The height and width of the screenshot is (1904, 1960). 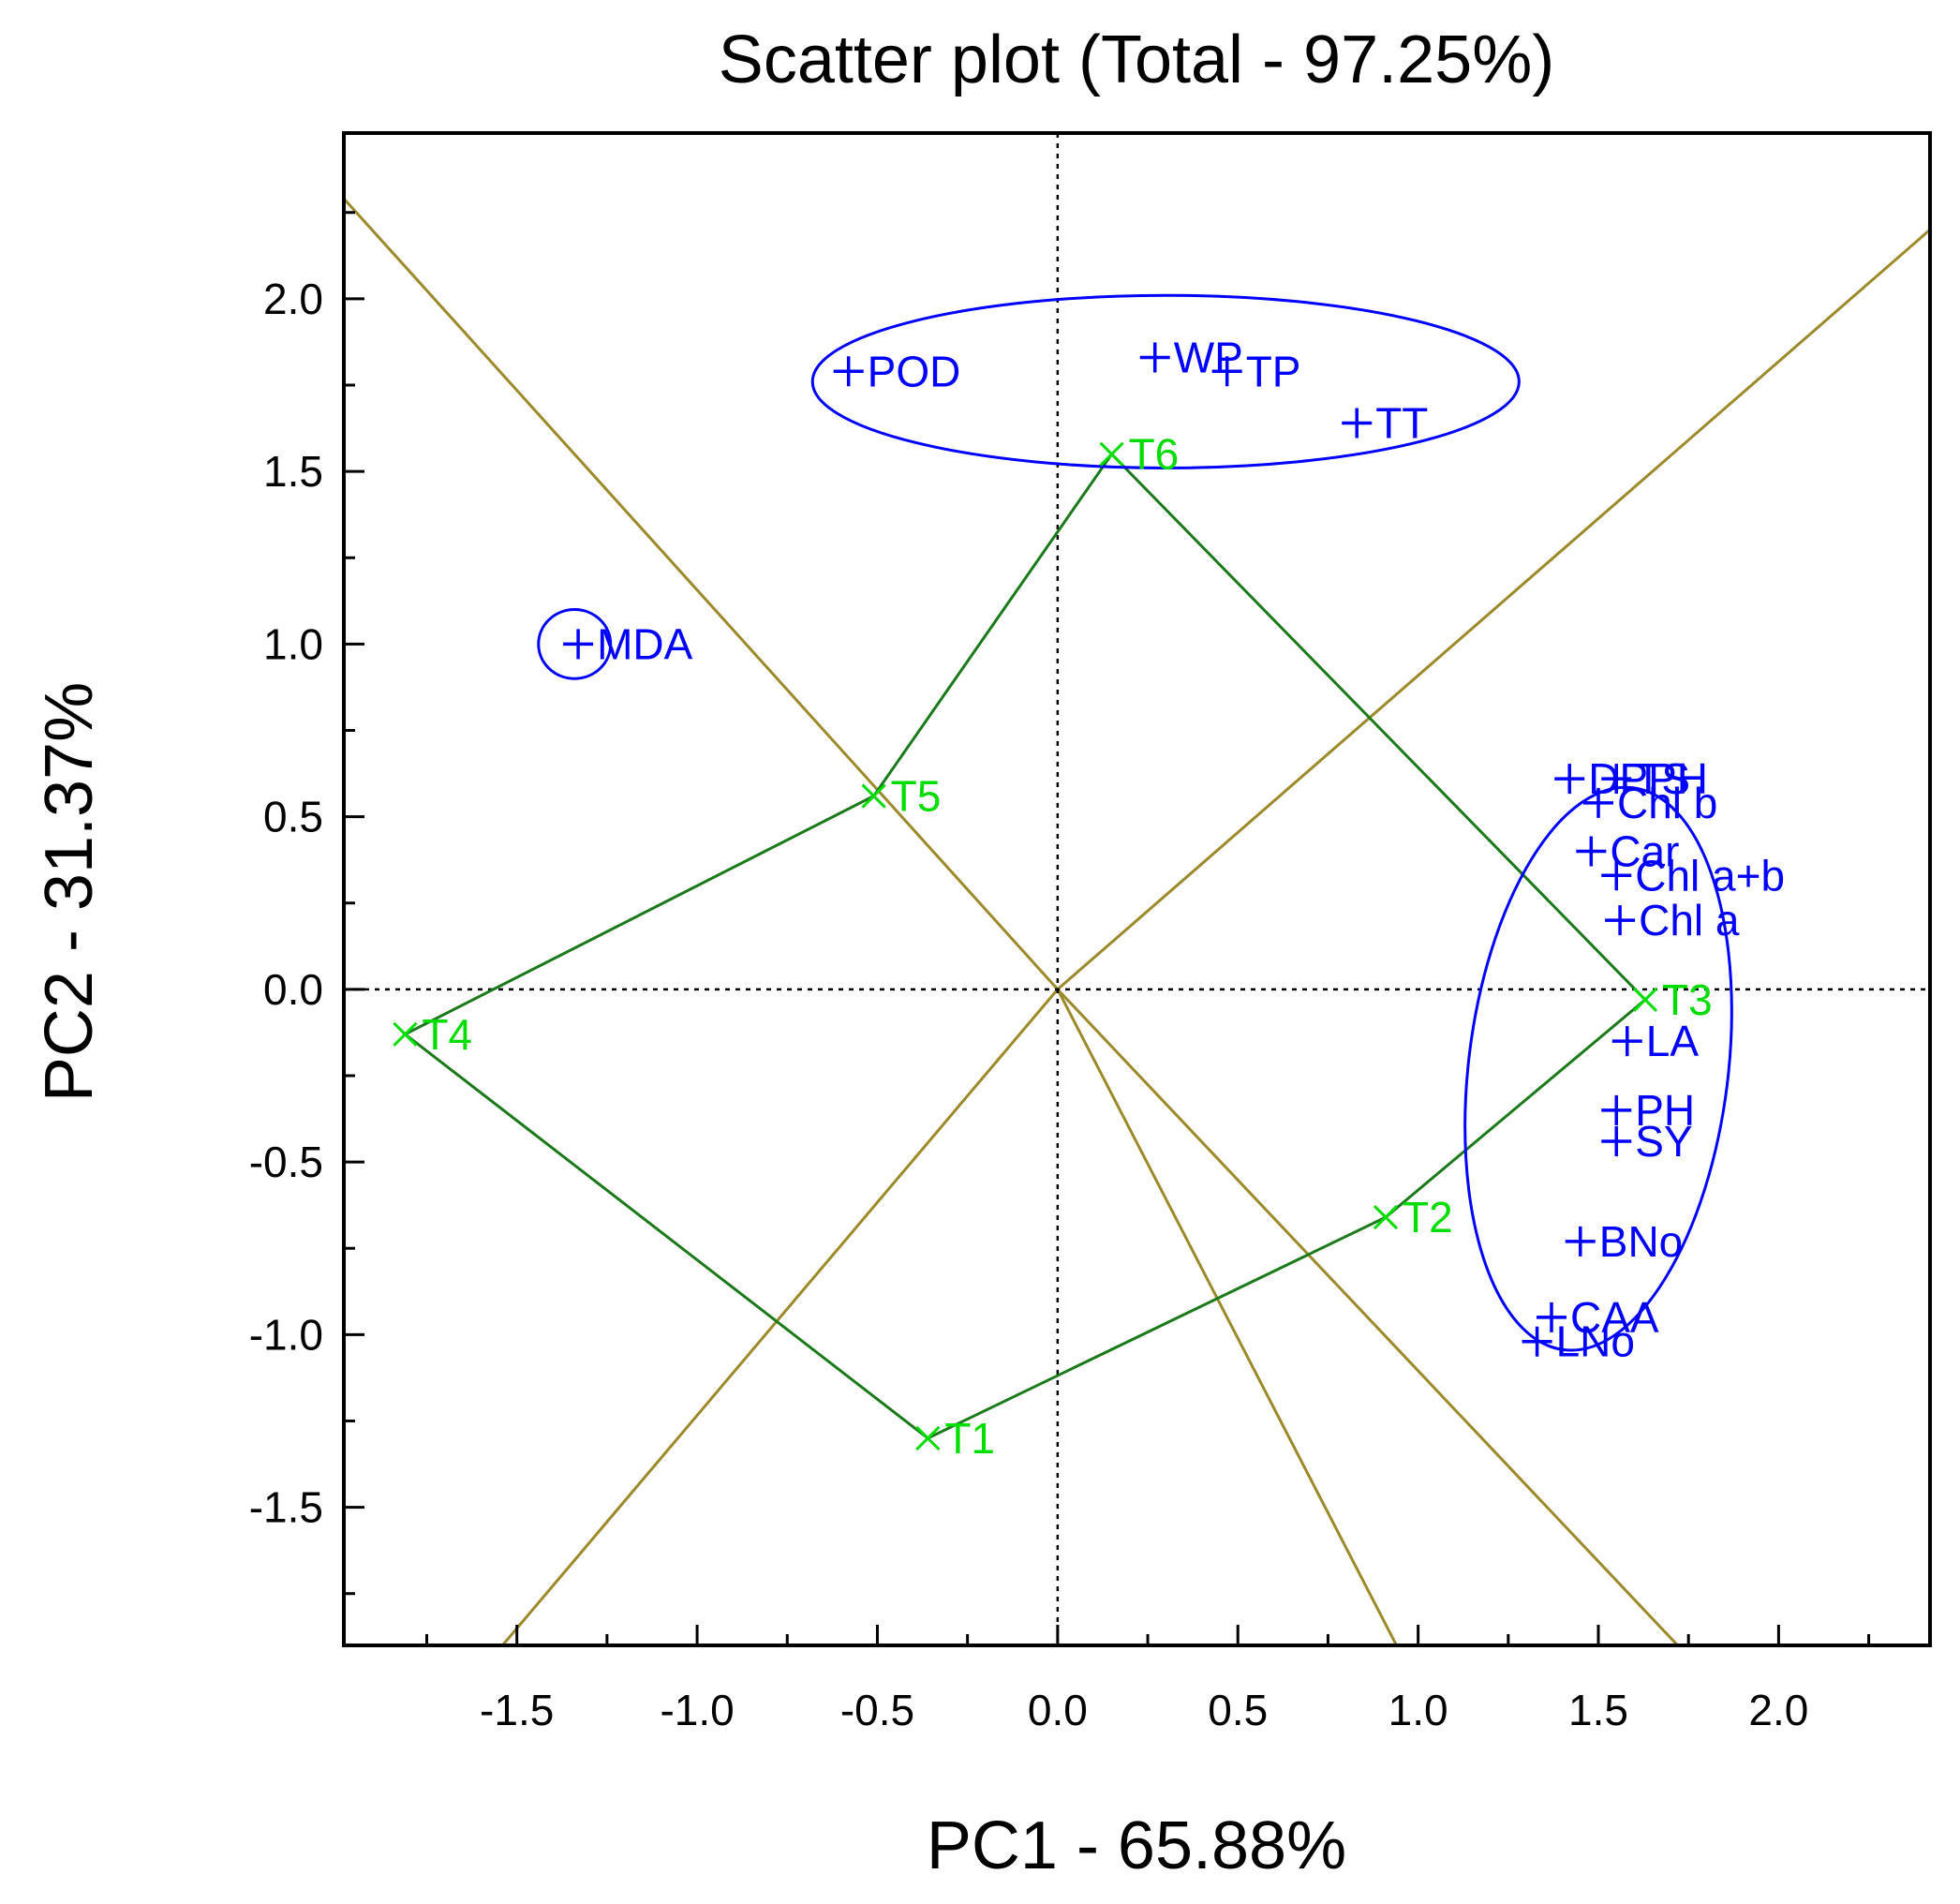 I want to click on group-ellipse-MDA, so click(x=575, y=644).